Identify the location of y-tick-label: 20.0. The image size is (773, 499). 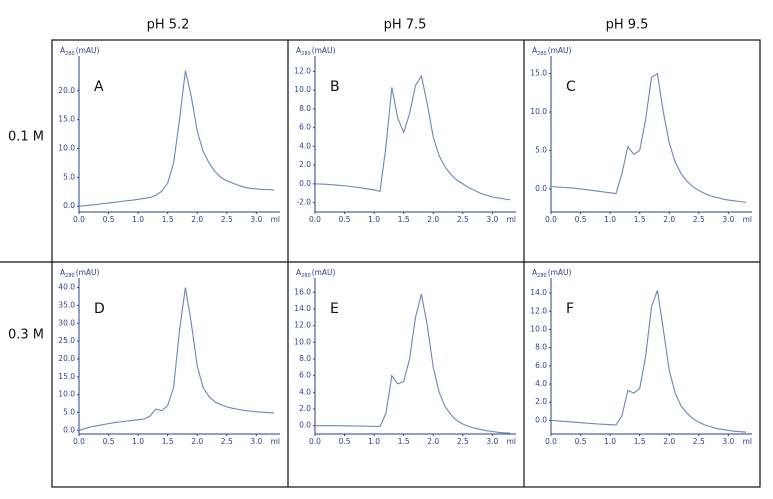
(66, 358).